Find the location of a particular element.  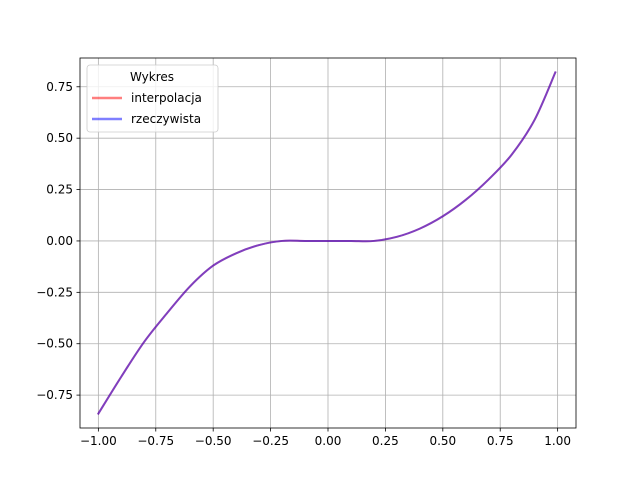

x-tick-label: 1.00 is located at coordinates (557, 441).